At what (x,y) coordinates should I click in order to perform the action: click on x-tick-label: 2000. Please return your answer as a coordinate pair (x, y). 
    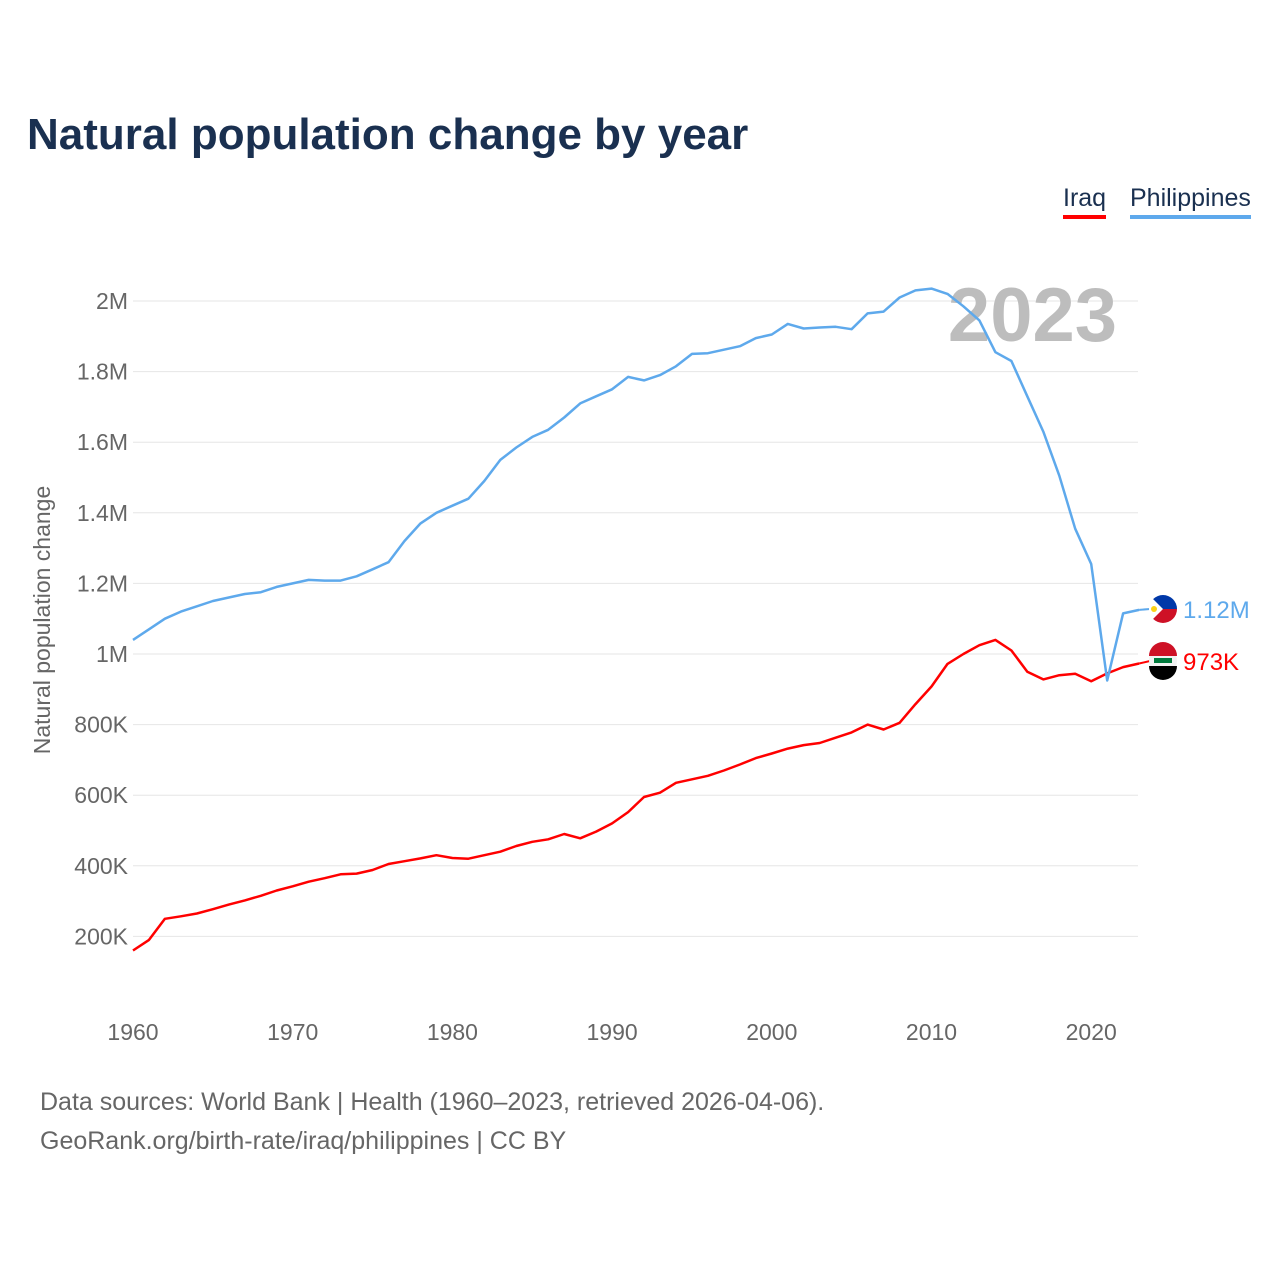
    Looking at the image, I should click on (771, 1032).